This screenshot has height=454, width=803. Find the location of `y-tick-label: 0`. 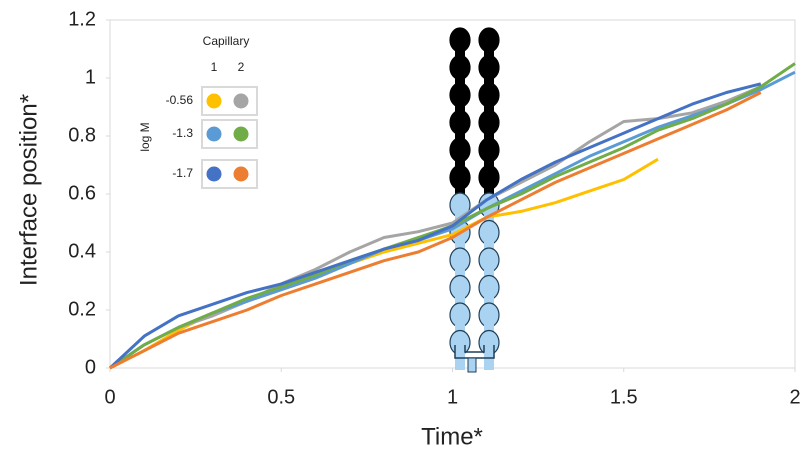

y-tick-label: 0 is located at coordinates (90, 367).